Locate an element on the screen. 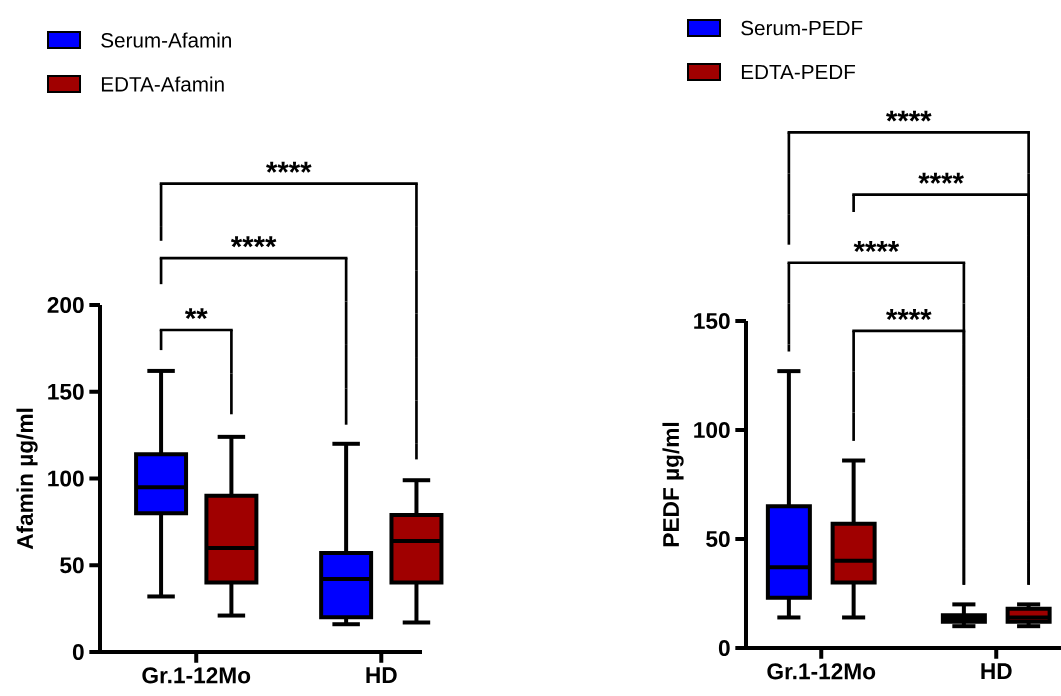  annotation: ** is located at coordinates (196, 314).